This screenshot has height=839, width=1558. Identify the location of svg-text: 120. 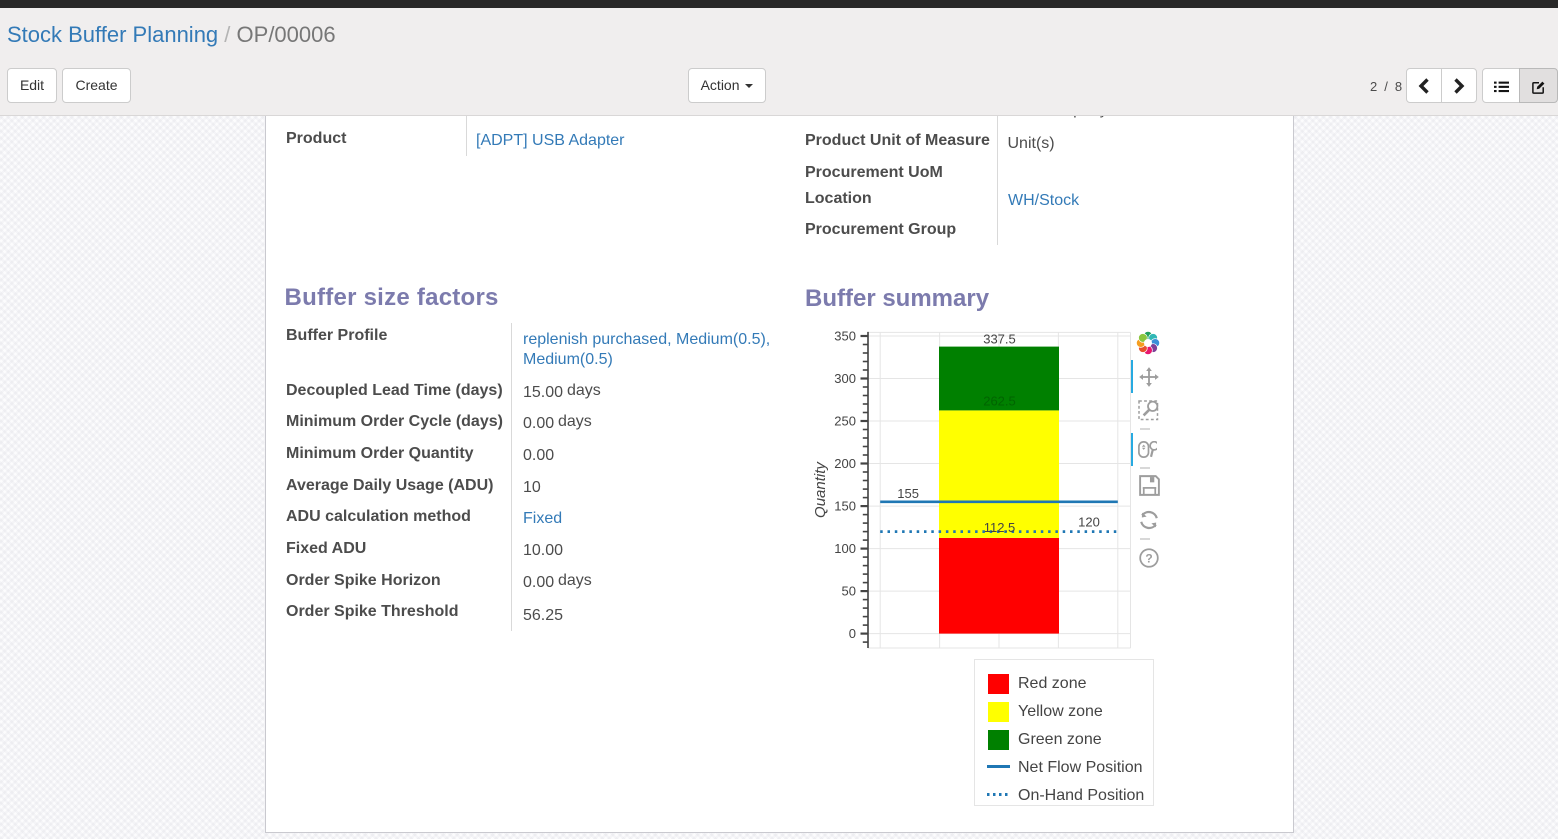
(1089, 522).